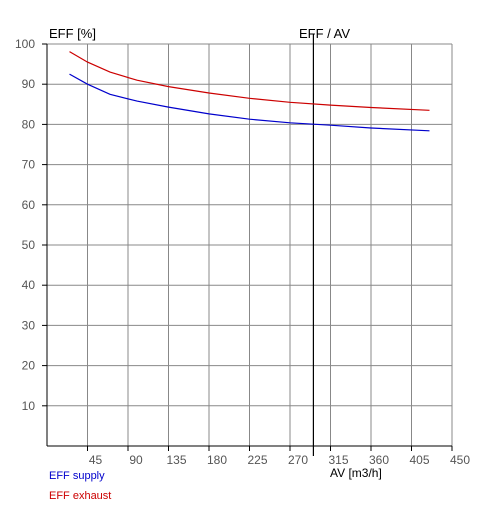 The image size is (480, 506). What do you see at coordinates (29, 165) in the screenshot?
I see `y-tick-label: 70` at bounding box center [29, 165].